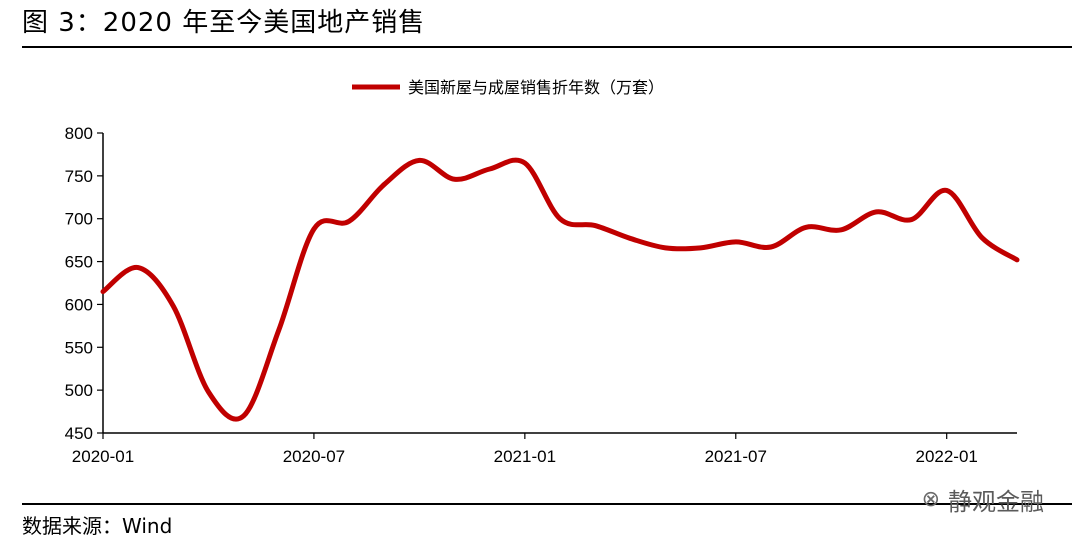  Describe the element at coordinates (84, 283) in the screenshot. I see `y-axis-ticks: 450 500 550 600 650 700 750 800` at that location.